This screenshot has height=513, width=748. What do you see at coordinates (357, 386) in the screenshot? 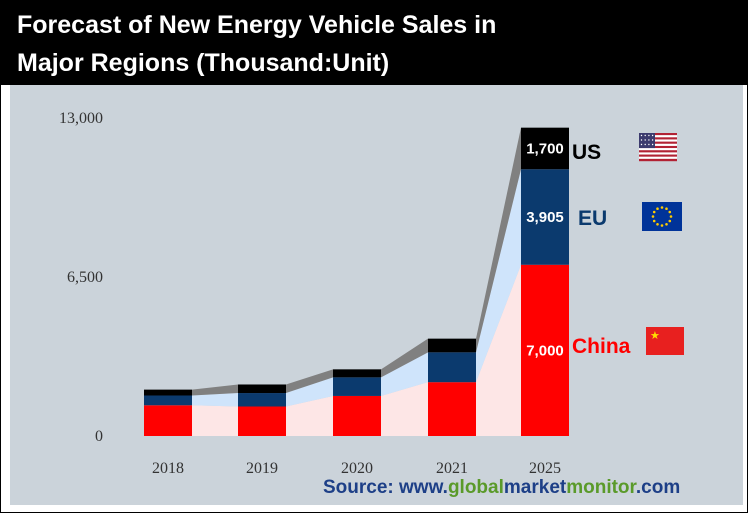
I see `eu-bar-2020` at bounding box center [357, 386].